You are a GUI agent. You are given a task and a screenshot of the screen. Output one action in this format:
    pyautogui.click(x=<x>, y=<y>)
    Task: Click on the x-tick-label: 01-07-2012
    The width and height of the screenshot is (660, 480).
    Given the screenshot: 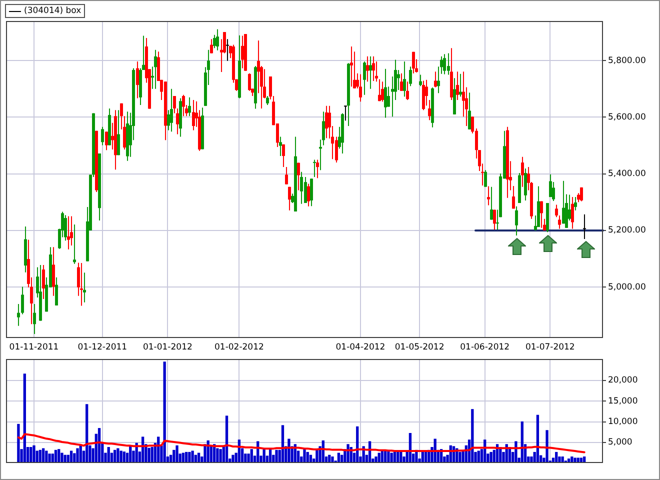 What is the action you would take?
    pyautogui.click(x=550, y=347)
    